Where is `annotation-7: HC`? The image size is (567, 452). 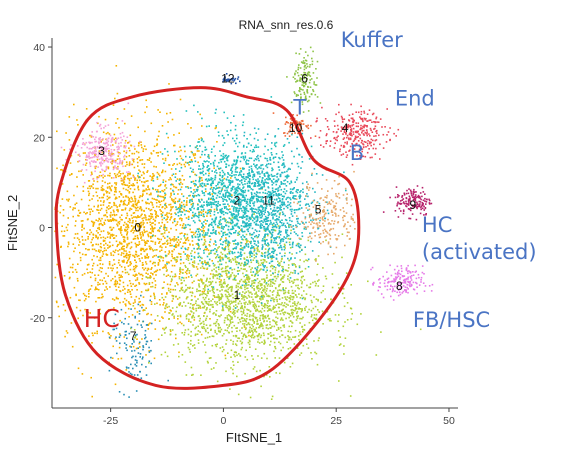
annotation-7: HC is located at coordinates (102, 318).